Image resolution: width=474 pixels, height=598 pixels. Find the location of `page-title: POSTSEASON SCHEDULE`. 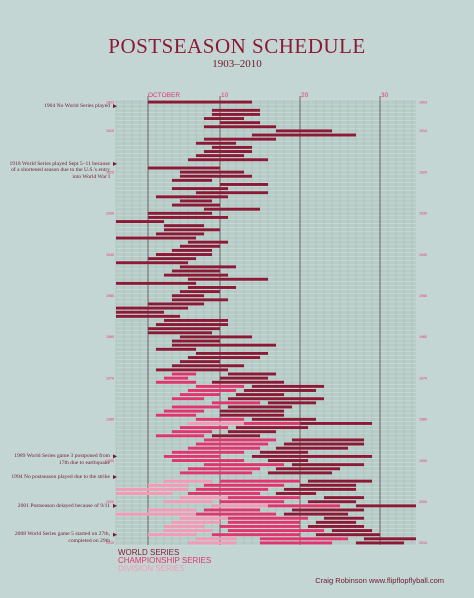

page-title: POSTSEASON SCHEDULE is located at coordinates (237, 46).